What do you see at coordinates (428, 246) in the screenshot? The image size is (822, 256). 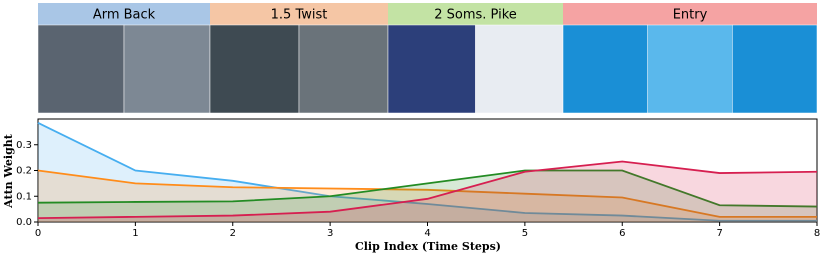 I see `x-axis-label: Clip Index (Time Steps)` at bounding box center [428, 246].